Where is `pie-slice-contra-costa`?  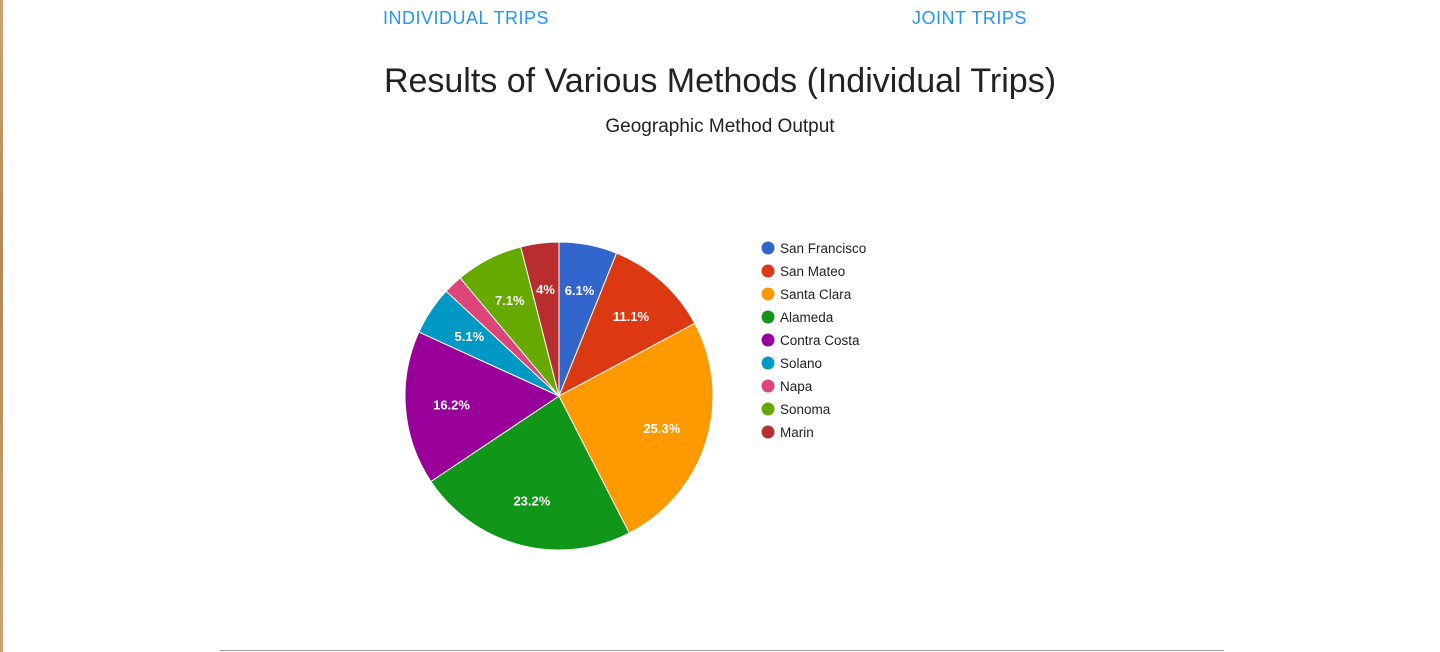
pie-slice-contra-costa is located at coordinates (482, 407).